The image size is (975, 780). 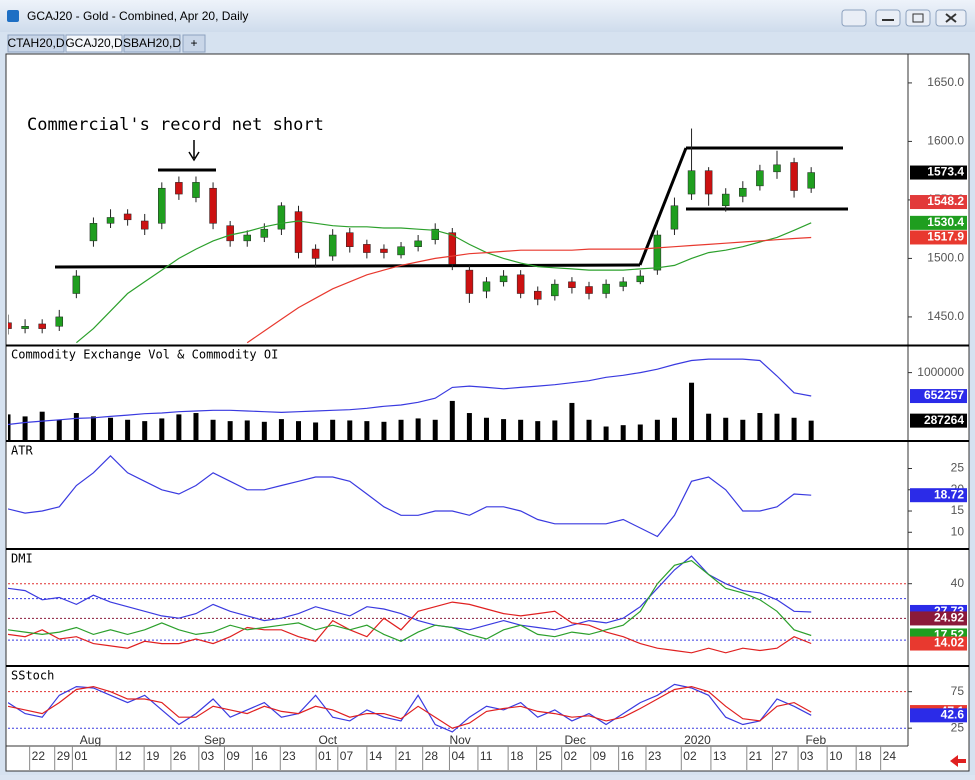 What do you see at coordinates (958, 583) in the screenshot?
I see `y-tick-label: 40` at bounding box center [958, 583].